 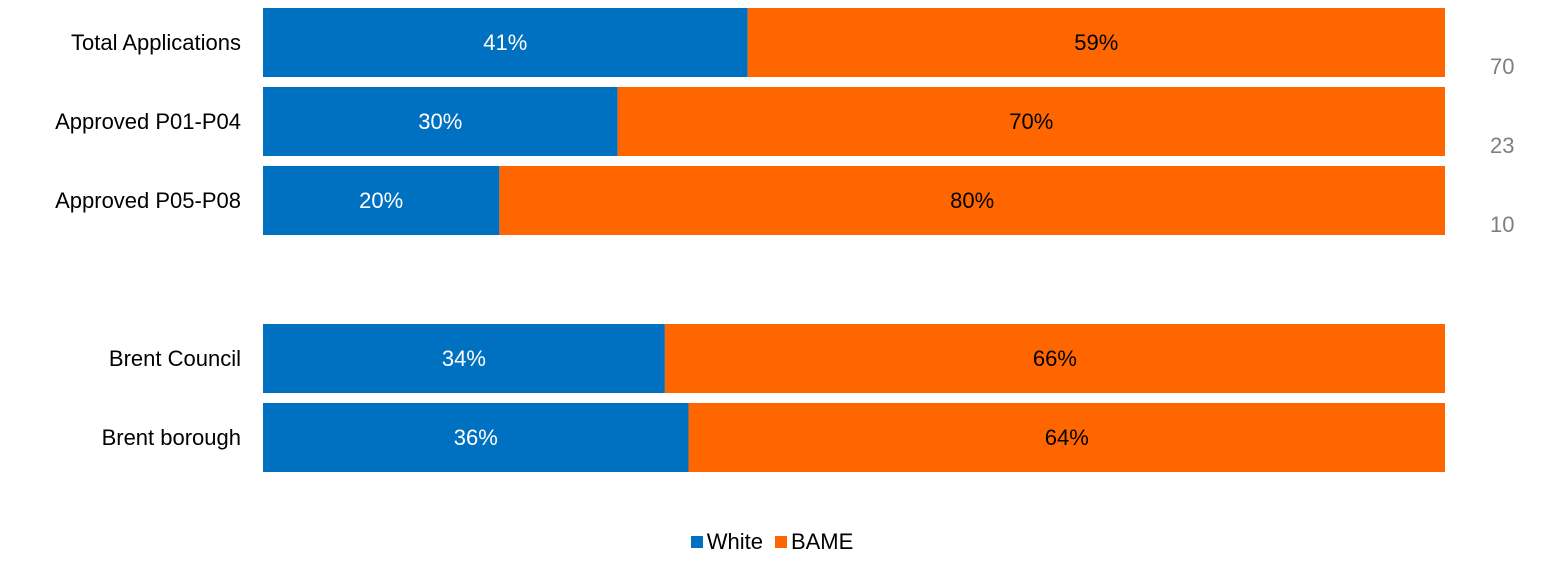 I want to click on category-label-brent-council: Brent Council, so click(x=175, y=358).